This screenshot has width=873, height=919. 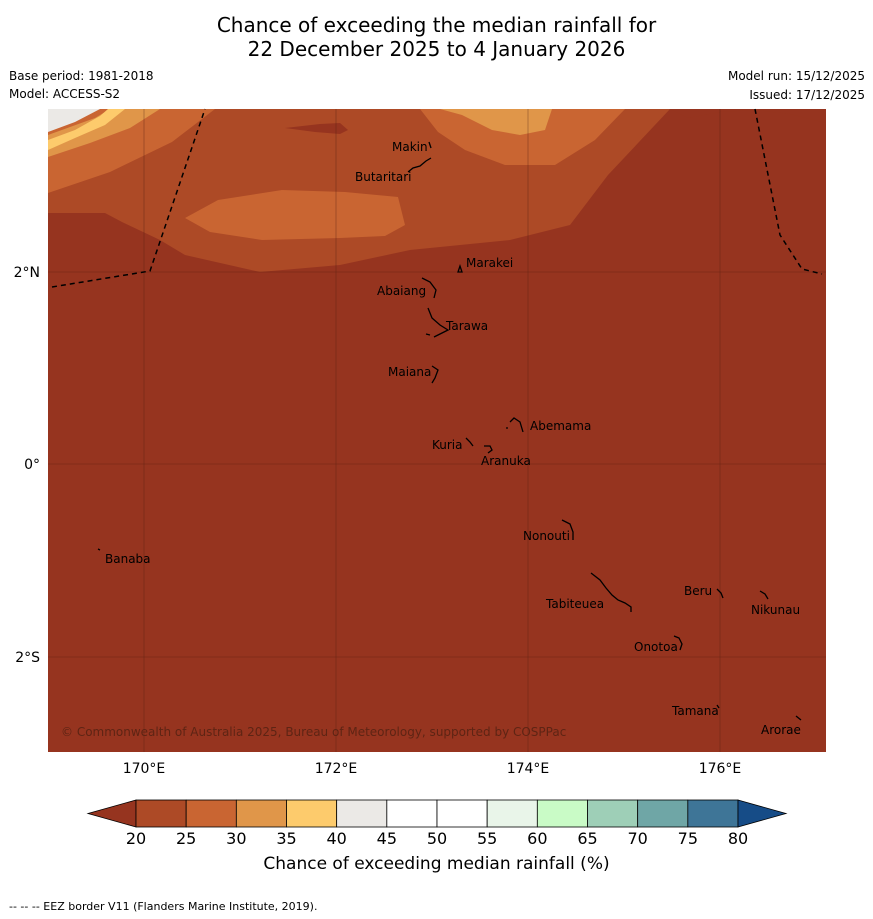 I want to click on island-abemama, so click(x=515, y=425).